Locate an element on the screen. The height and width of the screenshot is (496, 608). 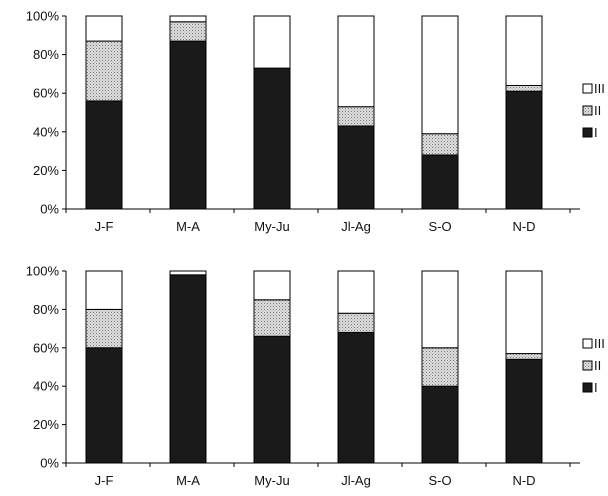
bar-segment-My-Ju-II is located at coordinates (272, 318).